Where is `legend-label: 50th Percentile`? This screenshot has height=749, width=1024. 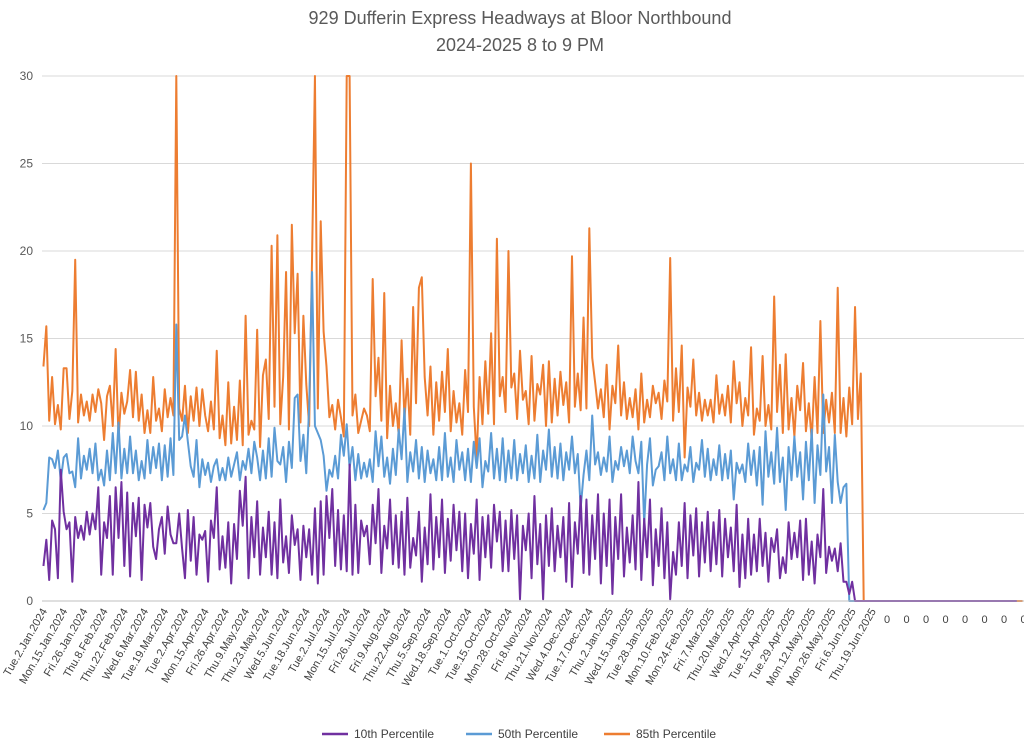 legend-label: 50th Percentile is located at coordinates (538, 734).